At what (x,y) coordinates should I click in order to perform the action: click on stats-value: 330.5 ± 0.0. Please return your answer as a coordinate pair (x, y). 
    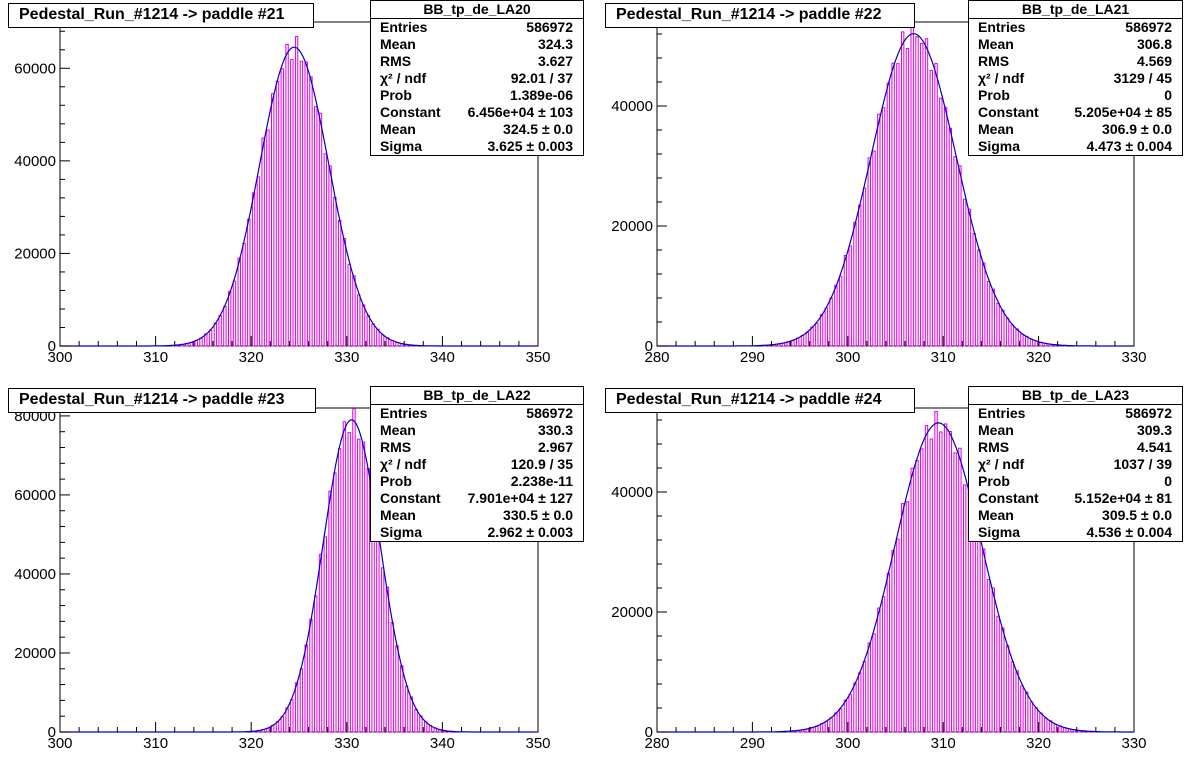
    Looking at the image, I should click on (538, 515).